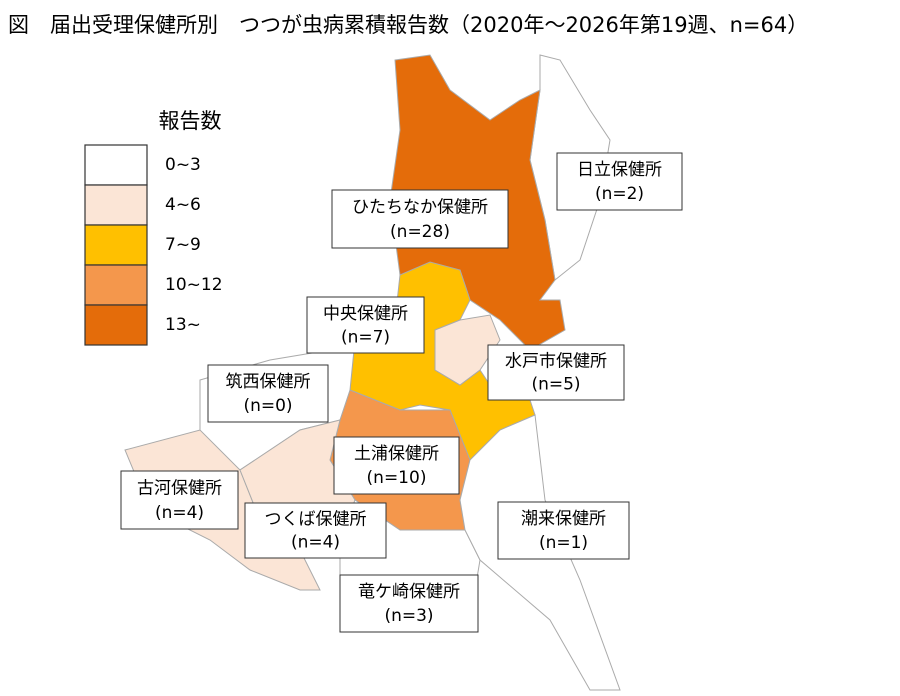 The image size is (900, 696). I want to click on region-label: 潮来保健所 (n=1), so click(563, 530).